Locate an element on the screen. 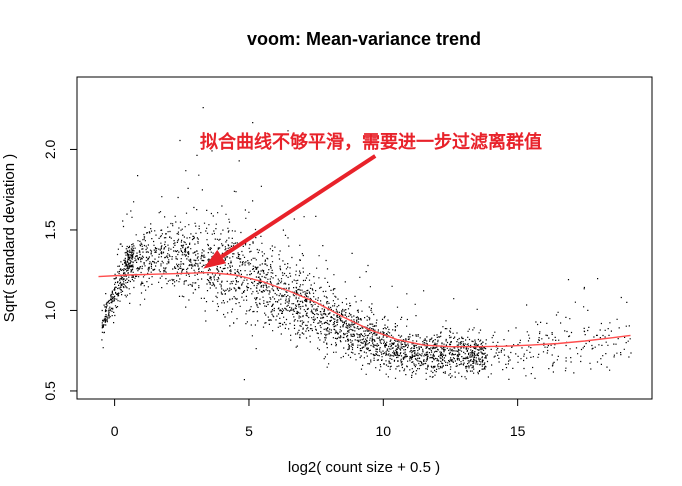 Image resolution: width=682 pixels, height=486 pixels. x-tick-label: 15 is located at coordinates (518, 431).